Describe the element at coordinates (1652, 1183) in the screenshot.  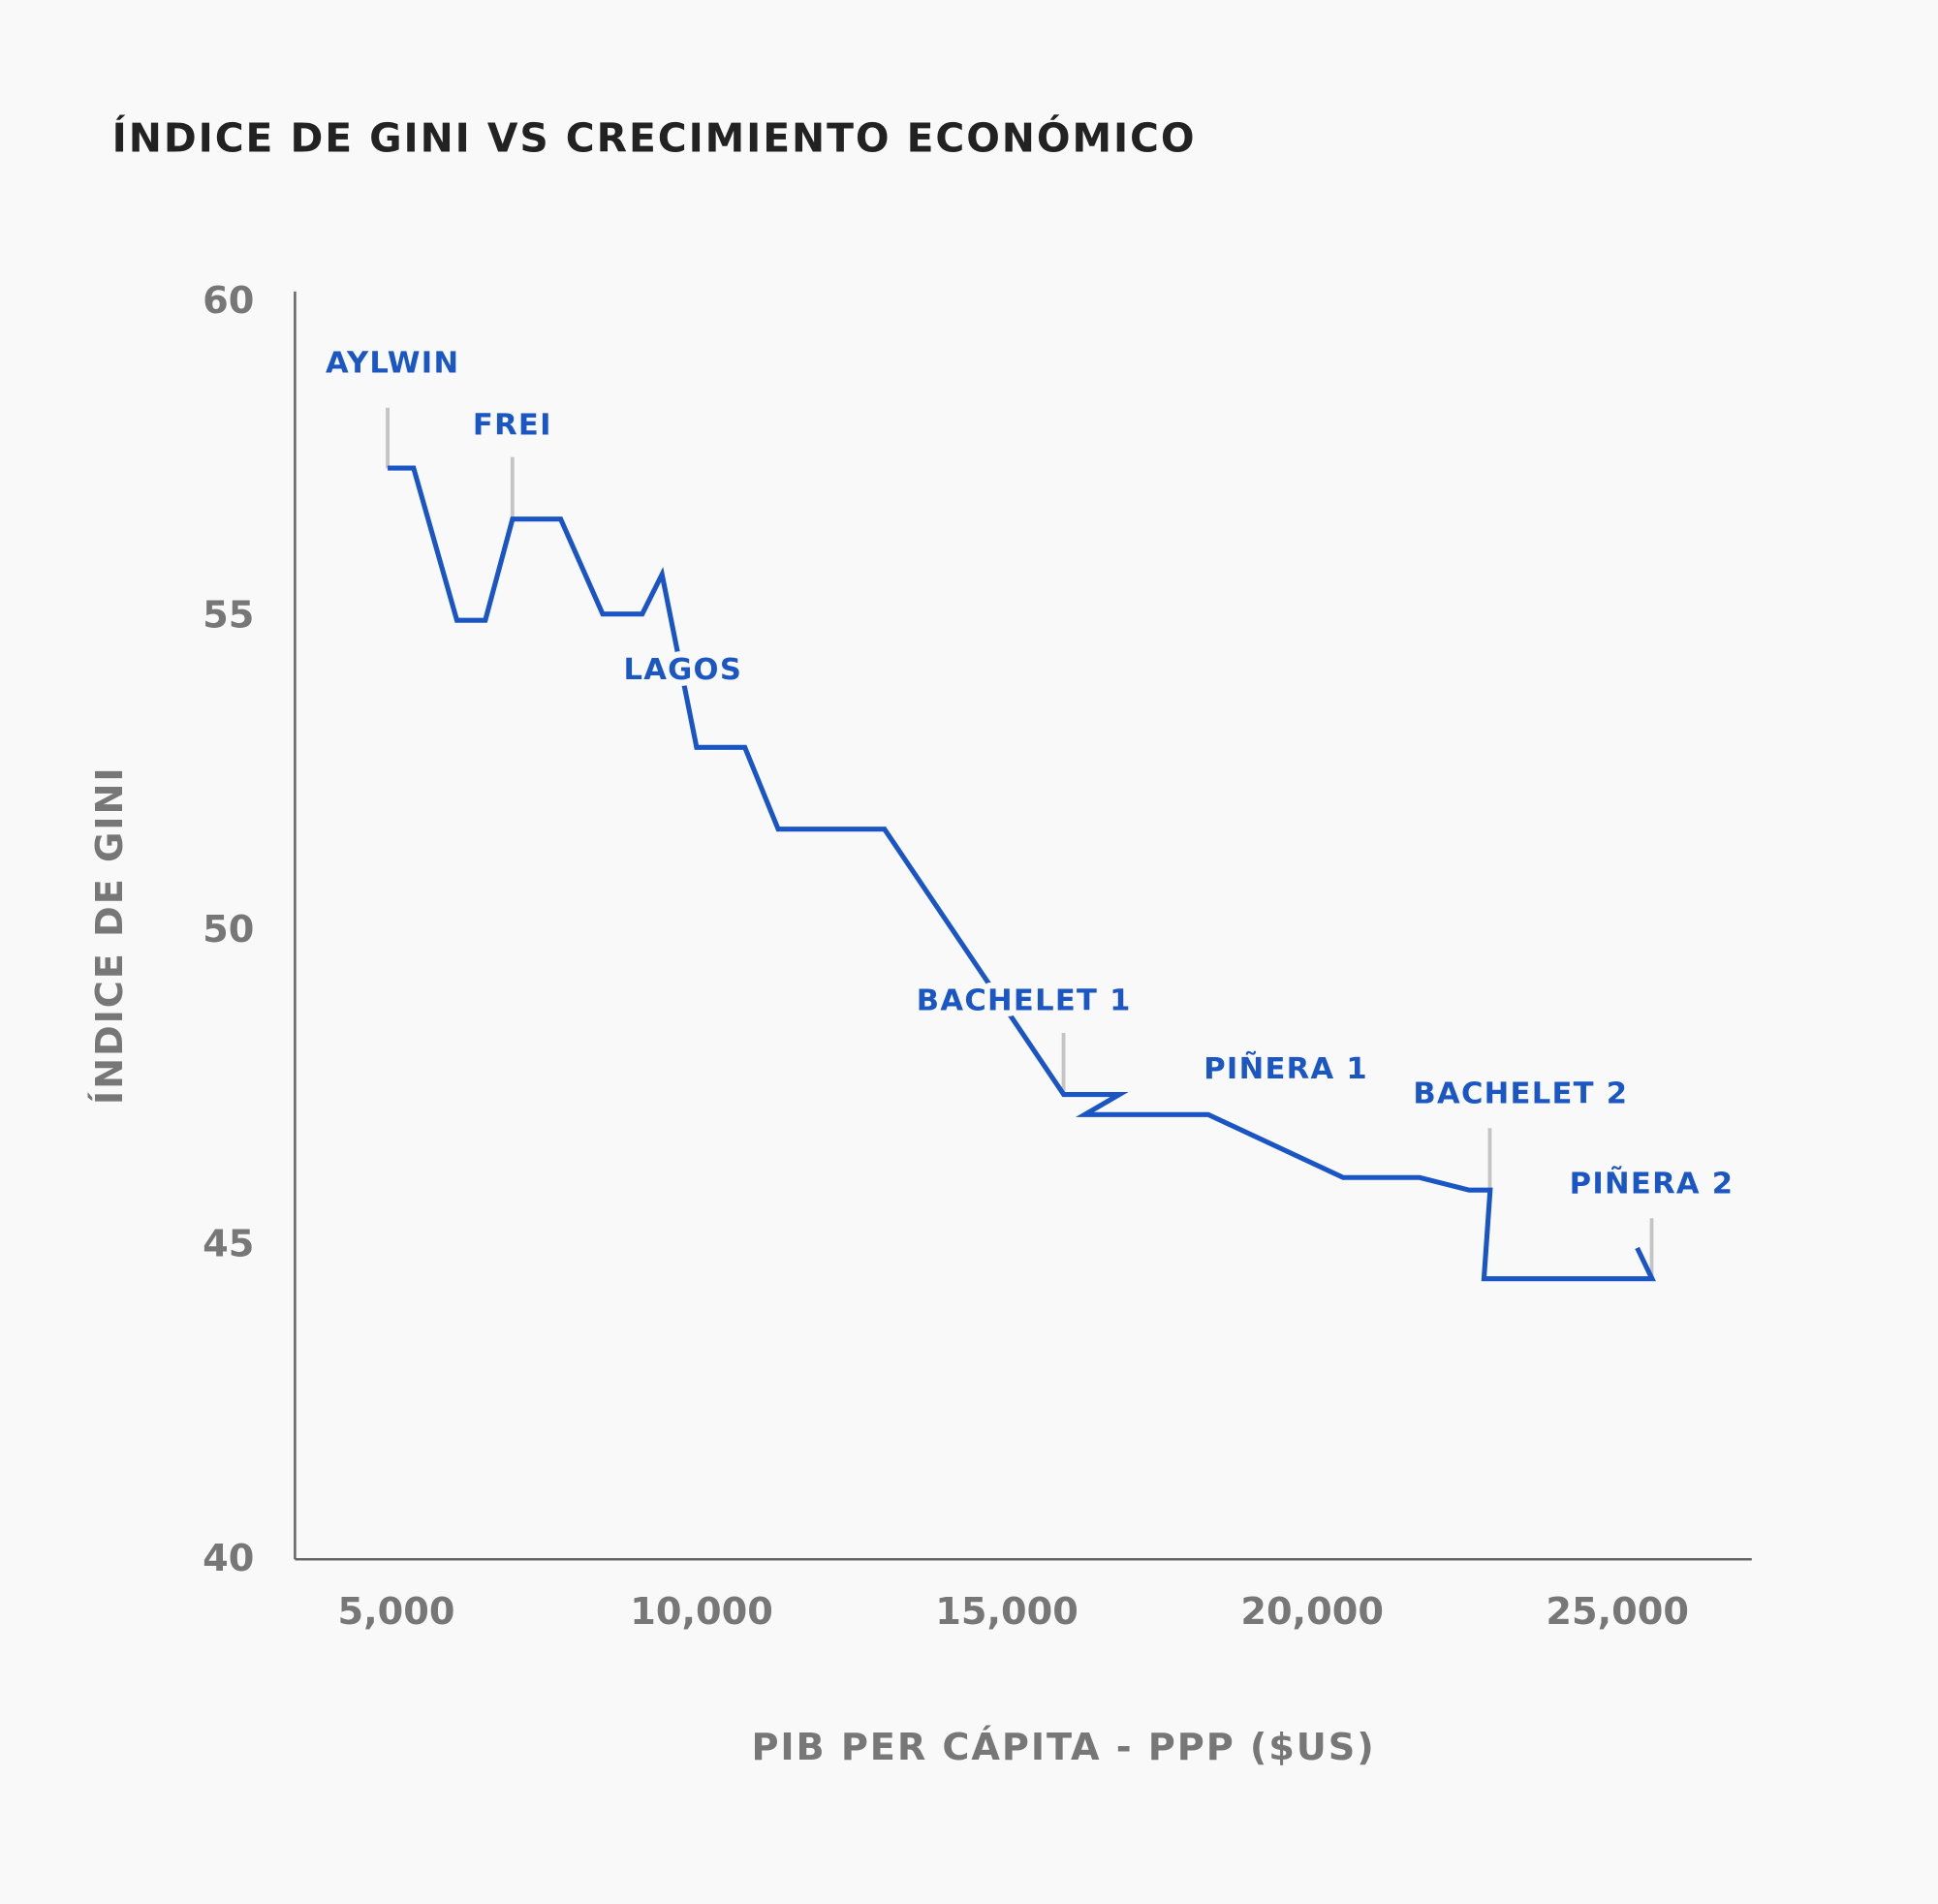
I see `annotation: PIÑERA 2` at that location.